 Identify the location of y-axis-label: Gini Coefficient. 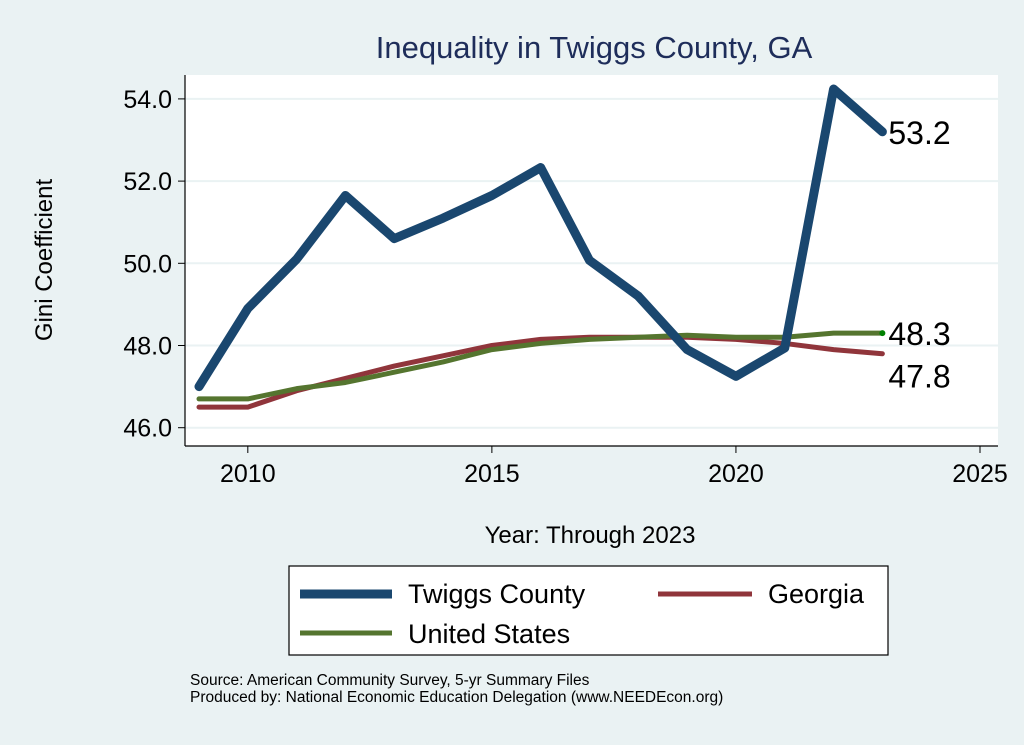
(44, 260).